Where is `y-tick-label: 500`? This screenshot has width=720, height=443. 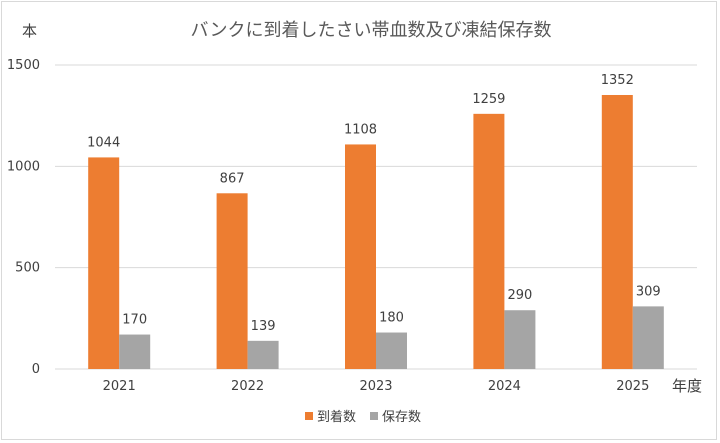
y-tick-label: 500 is located at coordinates (27, 268).